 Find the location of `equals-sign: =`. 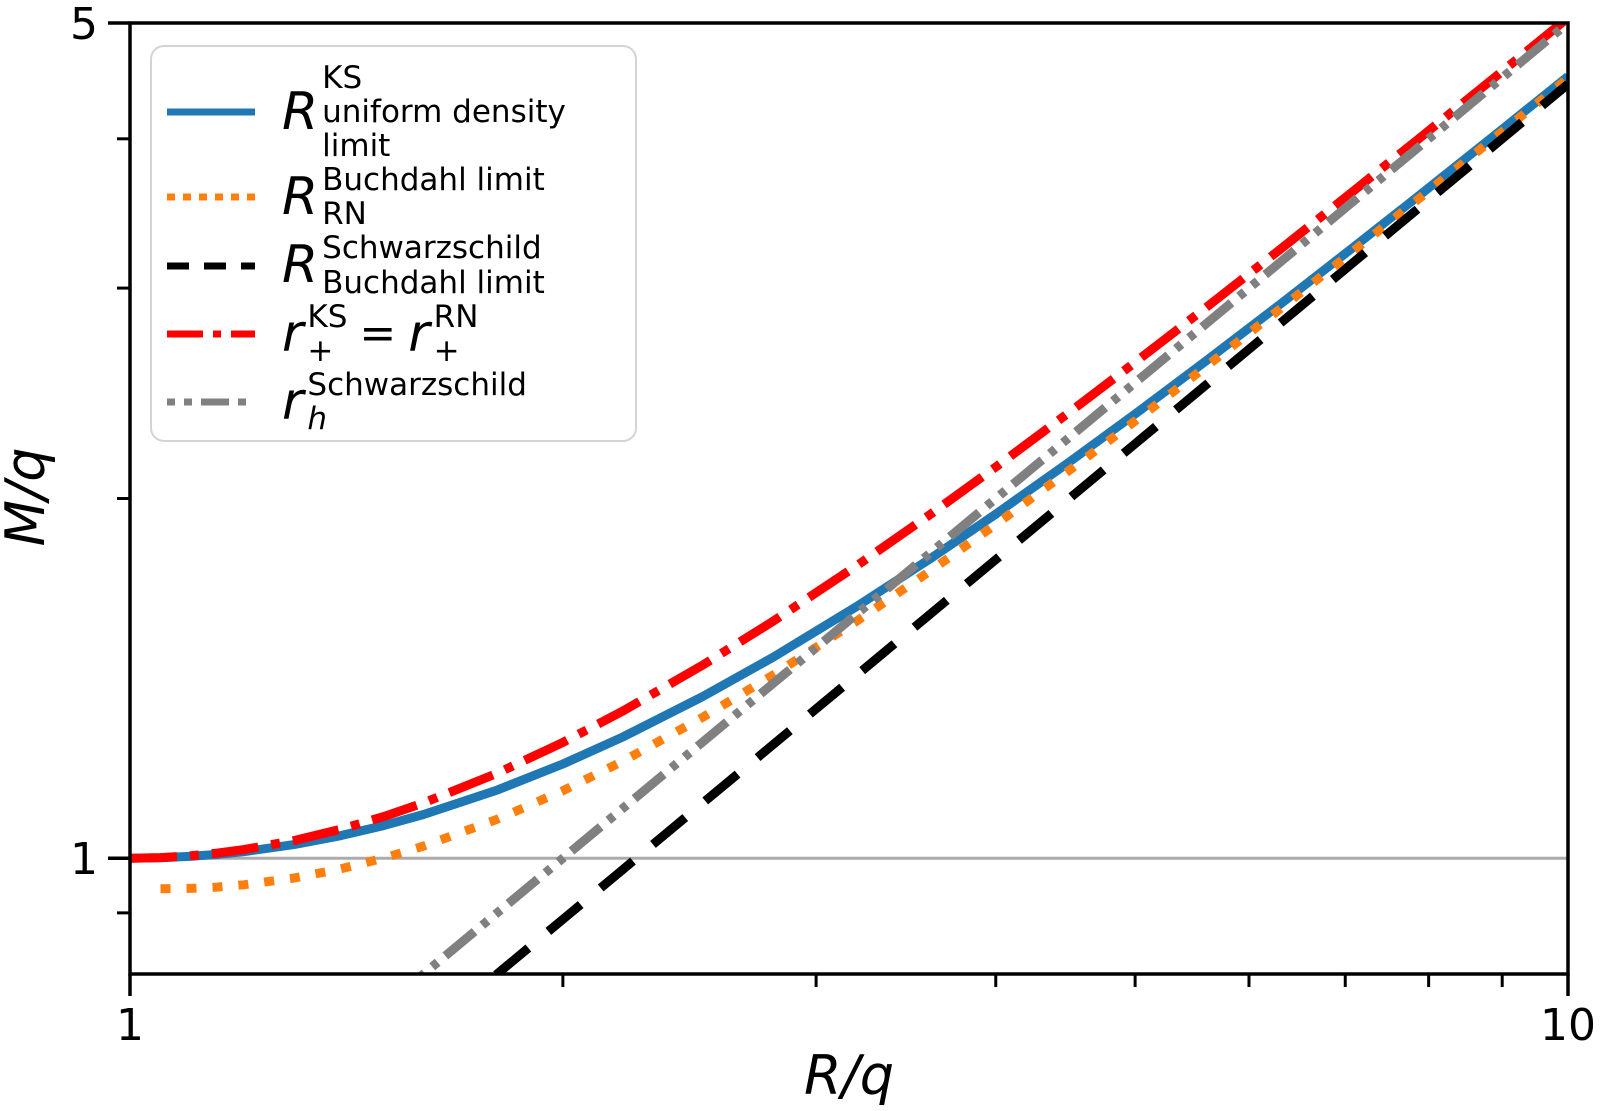

equals-sign: = is located at coordinates (378, 333).